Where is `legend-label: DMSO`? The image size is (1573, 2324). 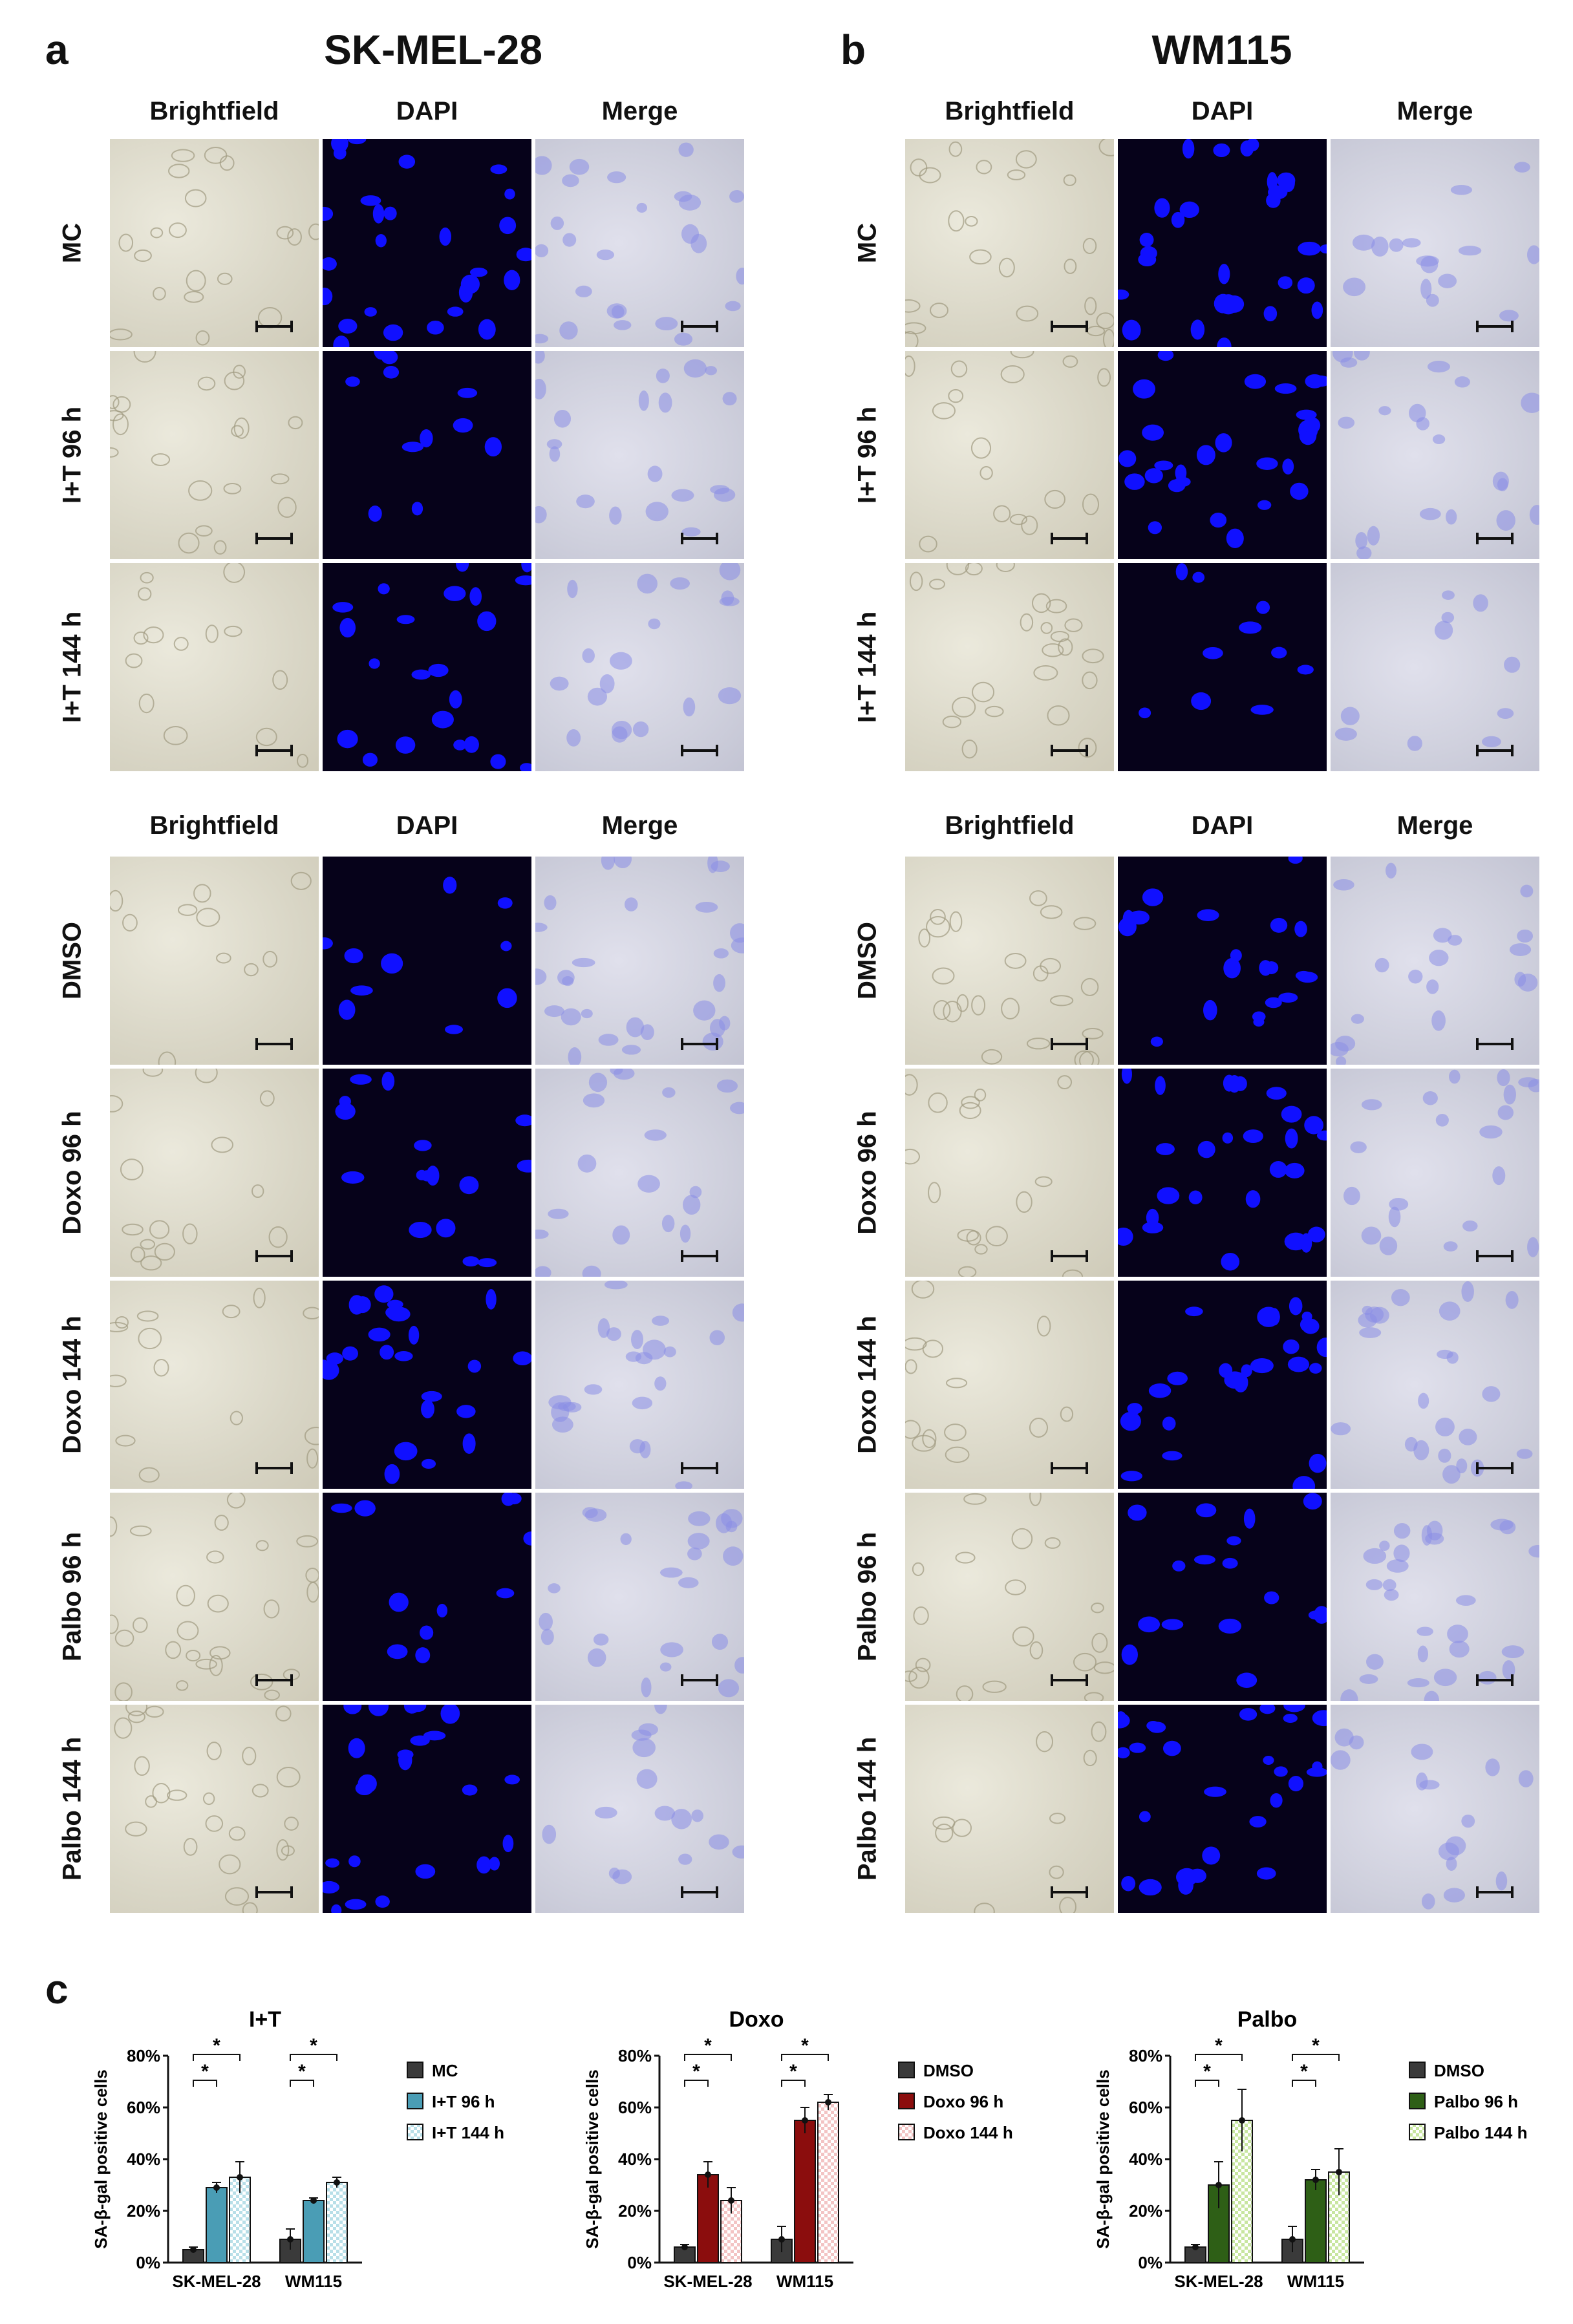 legend-label: DMSO is located at coordinates (949, 2070).